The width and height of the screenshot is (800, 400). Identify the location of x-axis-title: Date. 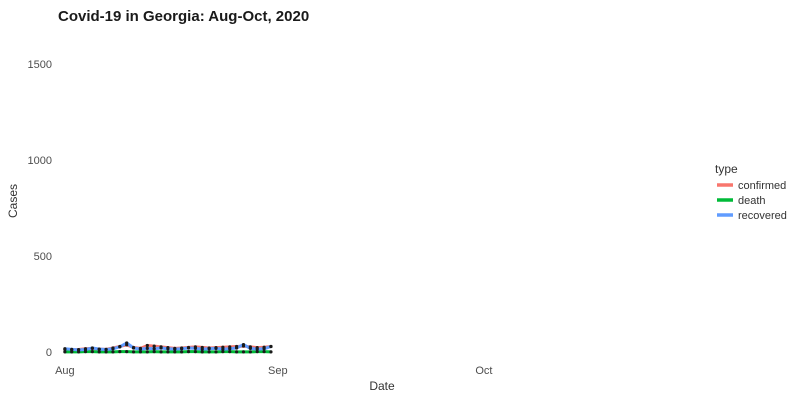
(382, 386).